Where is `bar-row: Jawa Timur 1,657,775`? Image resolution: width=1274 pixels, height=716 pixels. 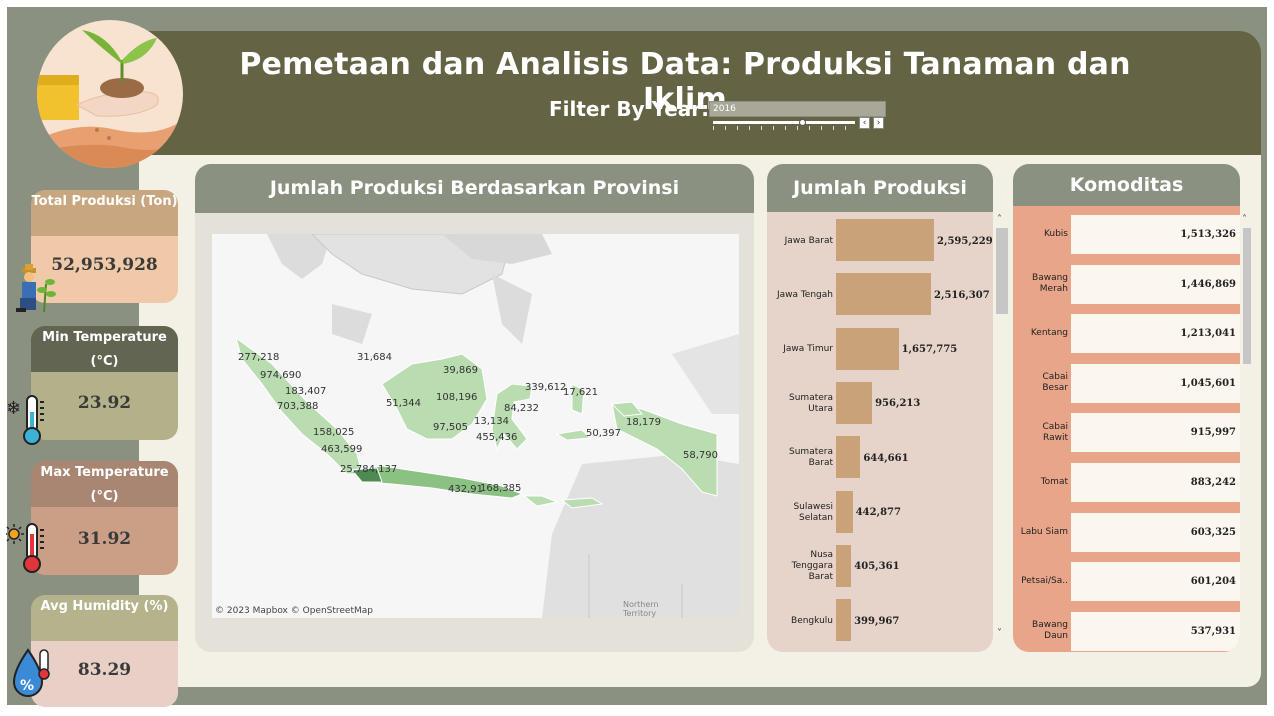
bar-row: Jawa Timur 1,657,775 is located at coordinates (880, 350).